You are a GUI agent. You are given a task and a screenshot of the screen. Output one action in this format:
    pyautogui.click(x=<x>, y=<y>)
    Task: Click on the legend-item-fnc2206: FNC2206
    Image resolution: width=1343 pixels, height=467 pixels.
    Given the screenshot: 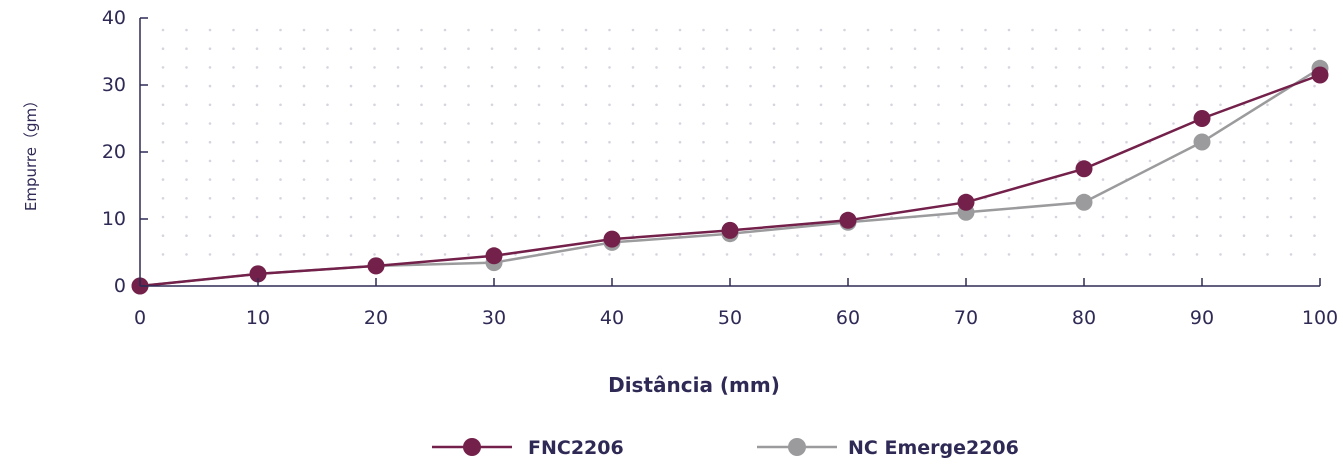 What is the action you would take?
    pyautogui.click(x=528, y=448)
    